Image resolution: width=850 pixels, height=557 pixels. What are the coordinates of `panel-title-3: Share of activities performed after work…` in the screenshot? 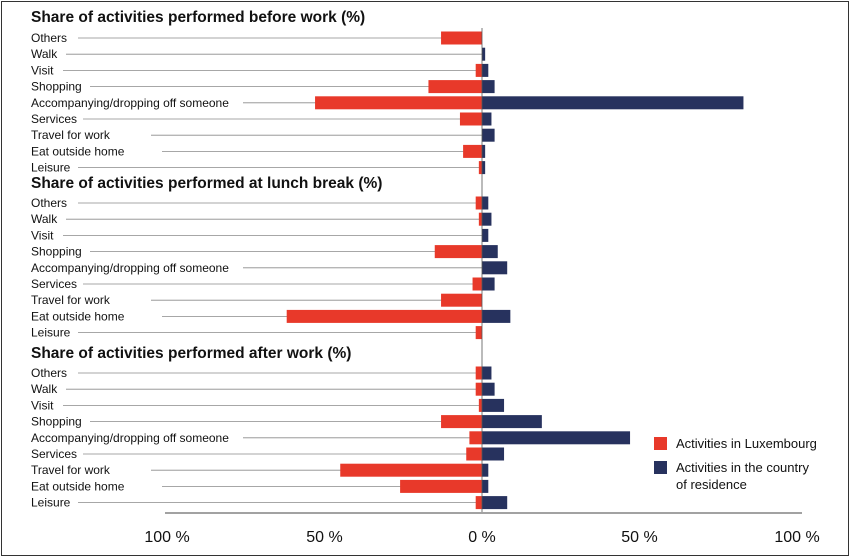 It's located at (191, 353).